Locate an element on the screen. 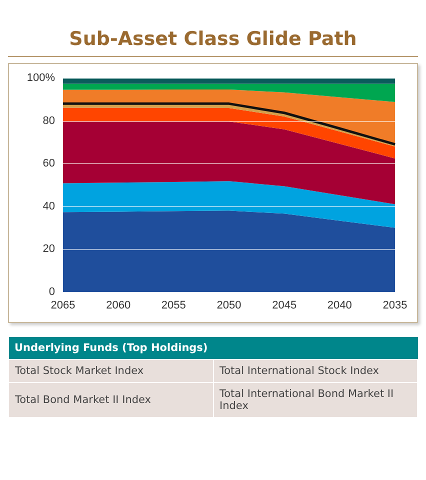 The height and width of the screenshot is (480, 426). text: Underlying Funds (Top Holdings) is located at coordinates (213, 348).